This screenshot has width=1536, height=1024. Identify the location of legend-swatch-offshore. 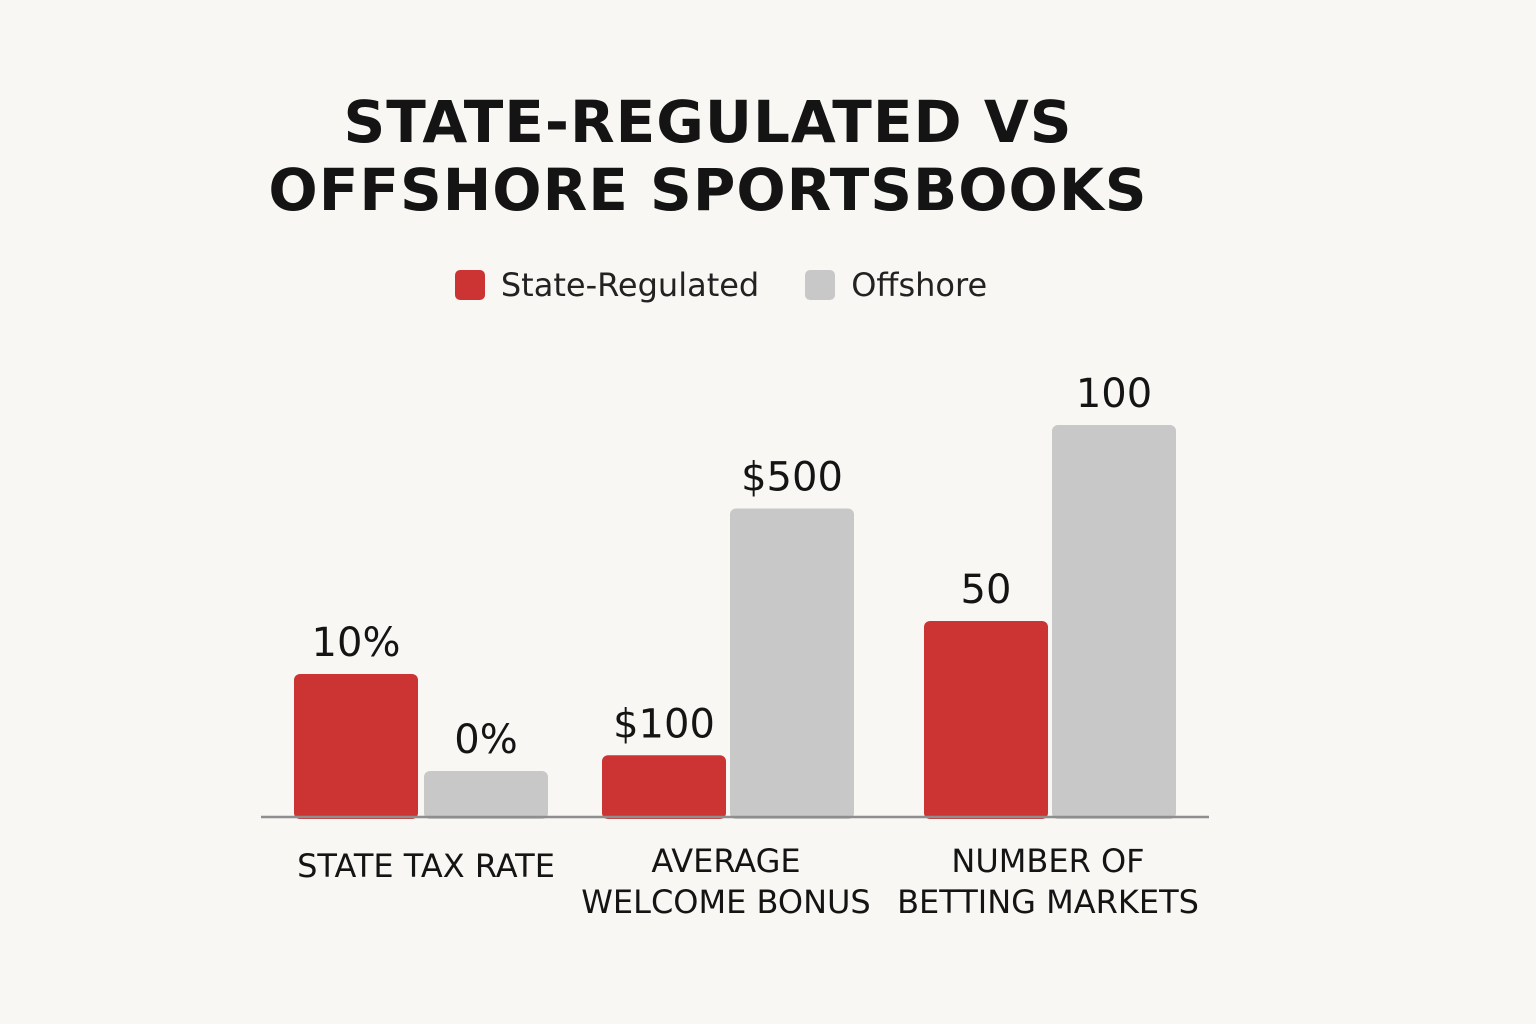
(820, 285).